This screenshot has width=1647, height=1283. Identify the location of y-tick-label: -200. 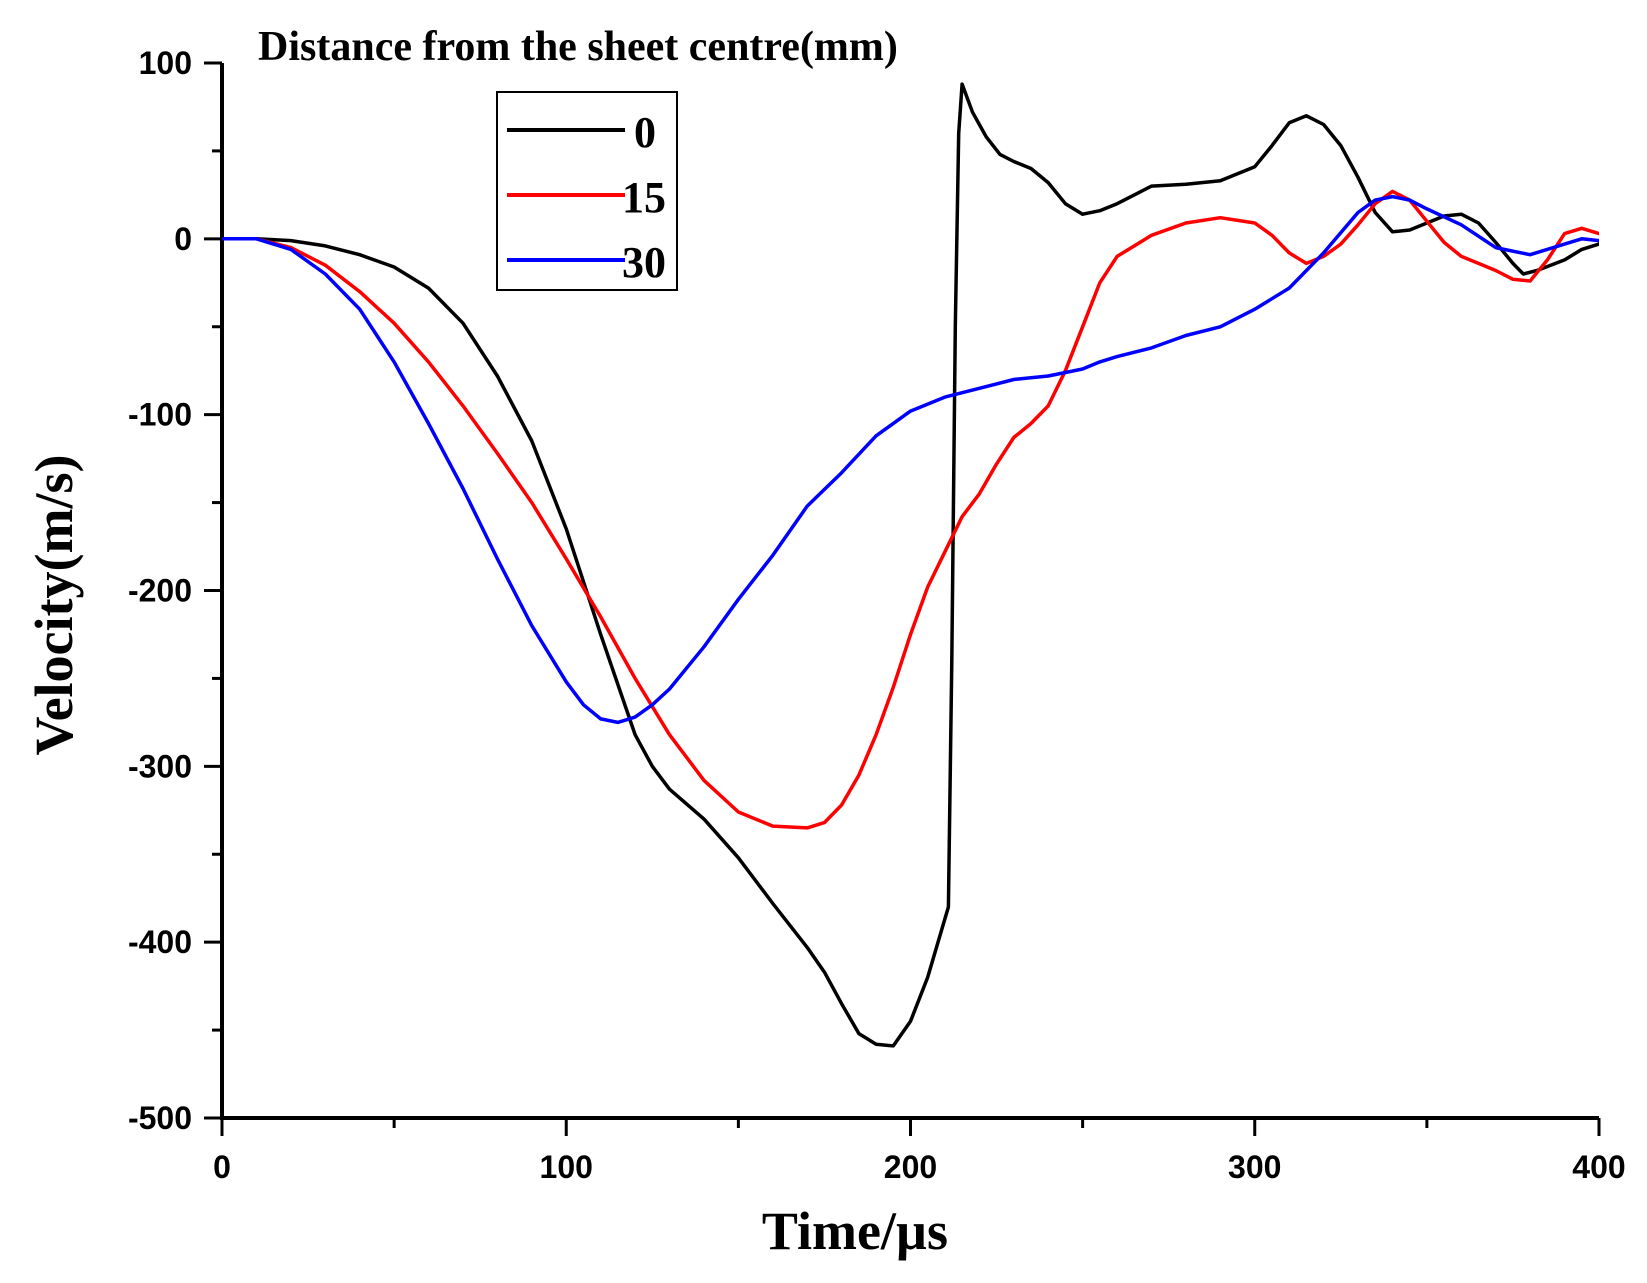
(160, 591).